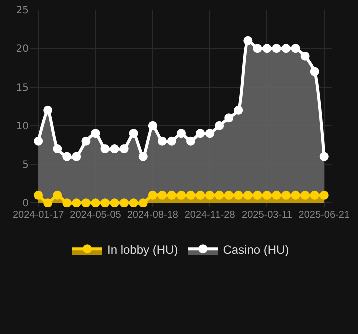 The width and height of the screenshot is (358, 334). Describe the element at coordinates (324, 215) in the screenshot. I see `x-tick-label: 2025-06-21` at that location.